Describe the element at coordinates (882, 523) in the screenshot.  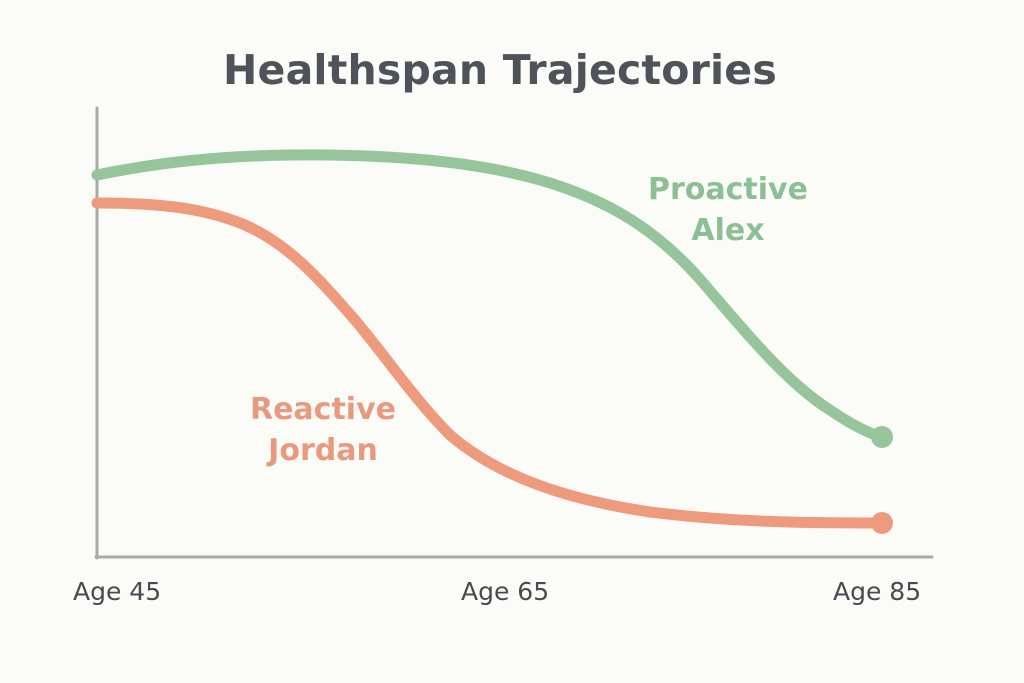
I see `series-end-marker-reactive-jordan` at that location.